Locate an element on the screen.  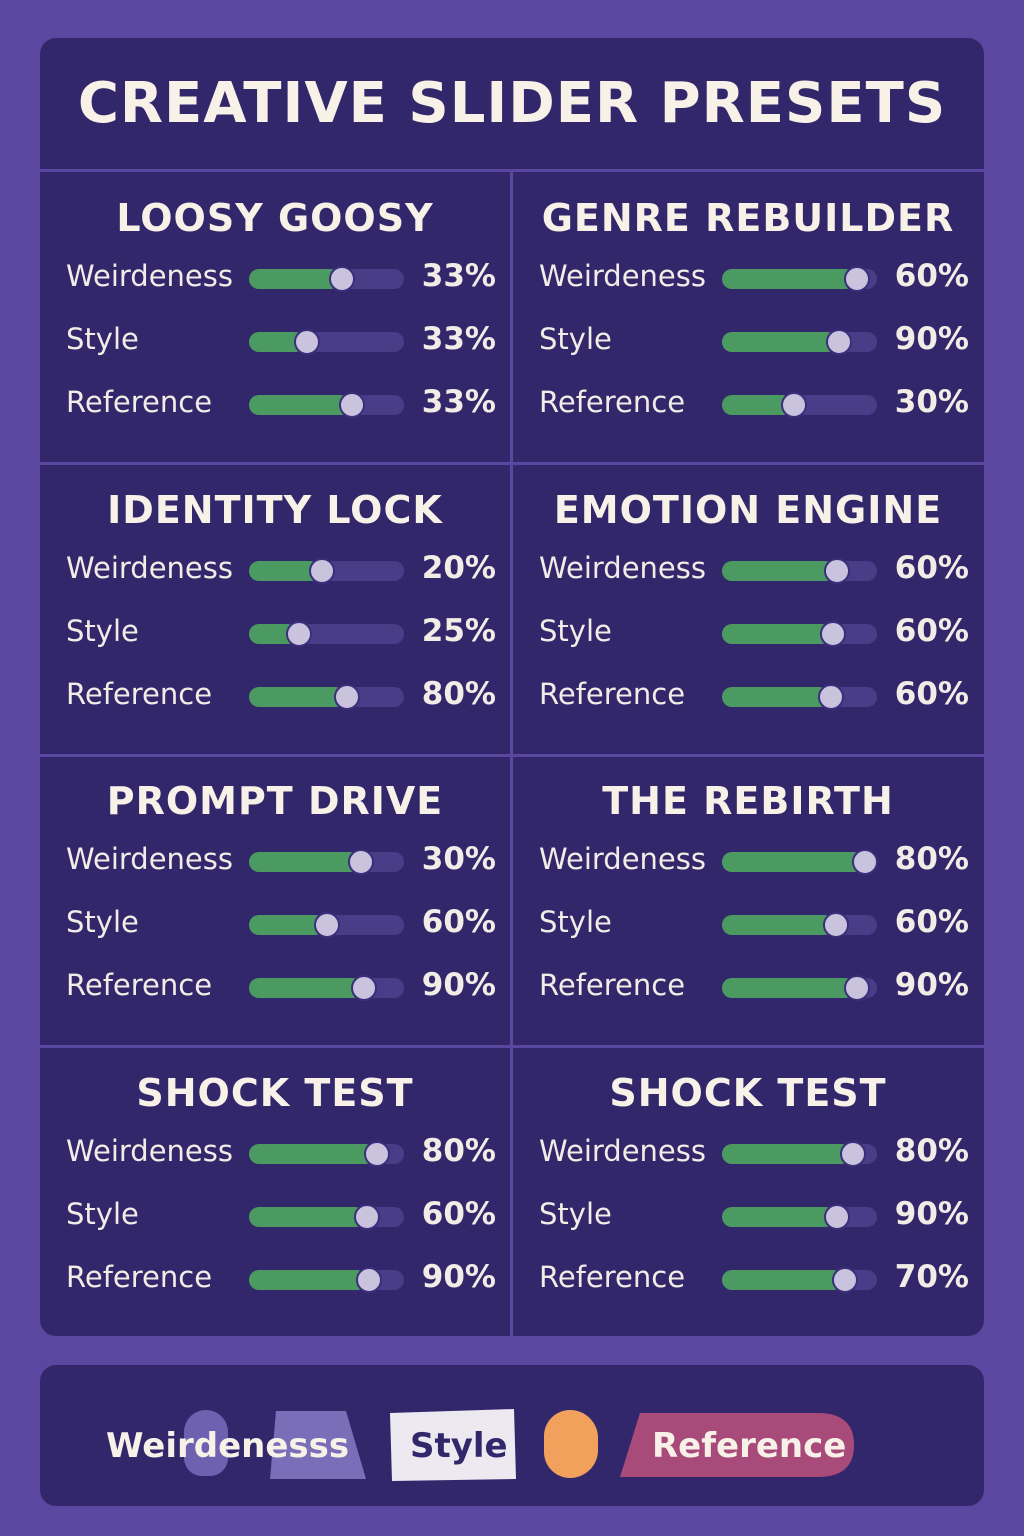
slider-value: 25% is located at coordinates (458, 630).